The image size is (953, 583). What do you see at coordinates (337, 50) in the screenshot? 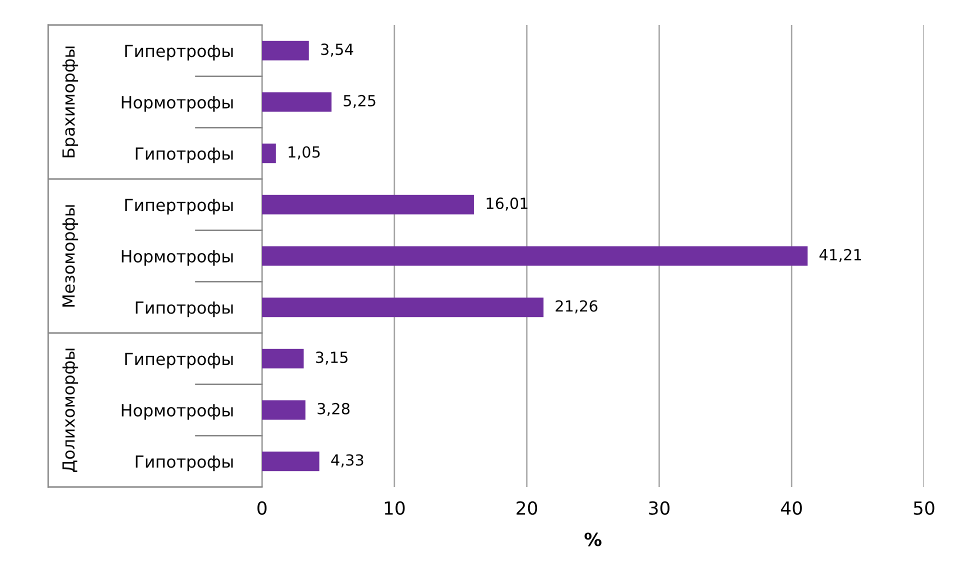
I see `data-label: 3,54` at bounding box center [337, 50].